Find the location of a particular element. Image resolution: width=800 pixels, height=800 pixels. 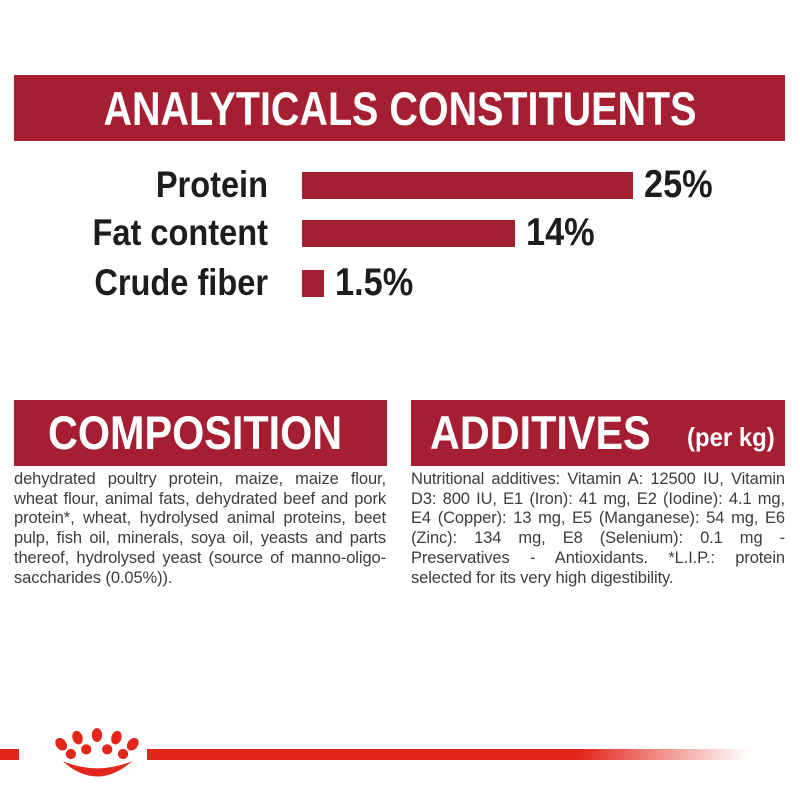

chart-value: 25% is located at coordinates (678, 184).